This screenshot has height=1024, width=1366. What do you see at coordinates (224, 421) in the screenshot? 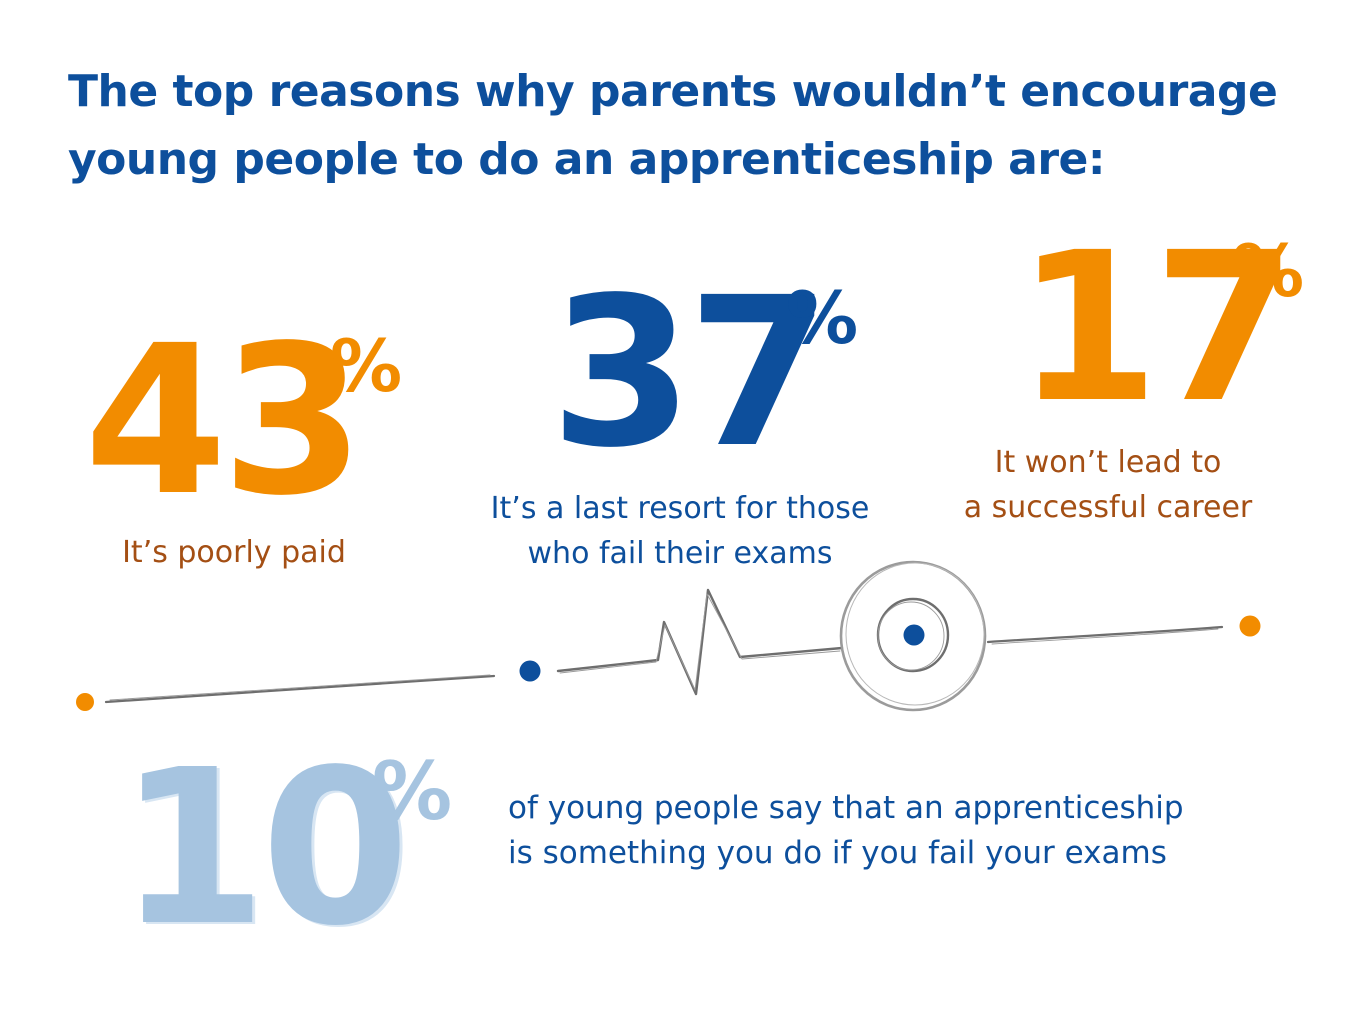
I see `stat-value-43: 43` at bounding box center [224, 421].